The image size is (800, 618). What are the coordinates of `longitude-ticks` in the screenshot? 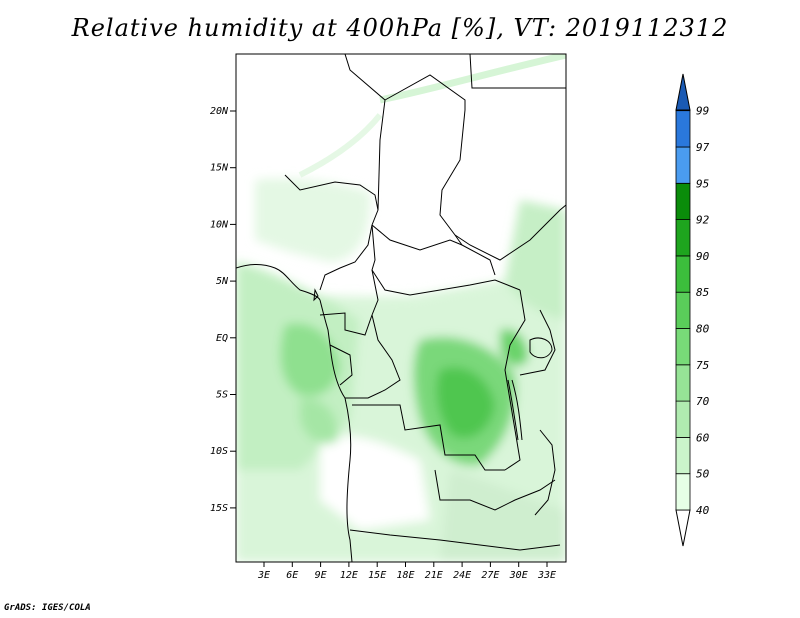 It's located at (405, 564).